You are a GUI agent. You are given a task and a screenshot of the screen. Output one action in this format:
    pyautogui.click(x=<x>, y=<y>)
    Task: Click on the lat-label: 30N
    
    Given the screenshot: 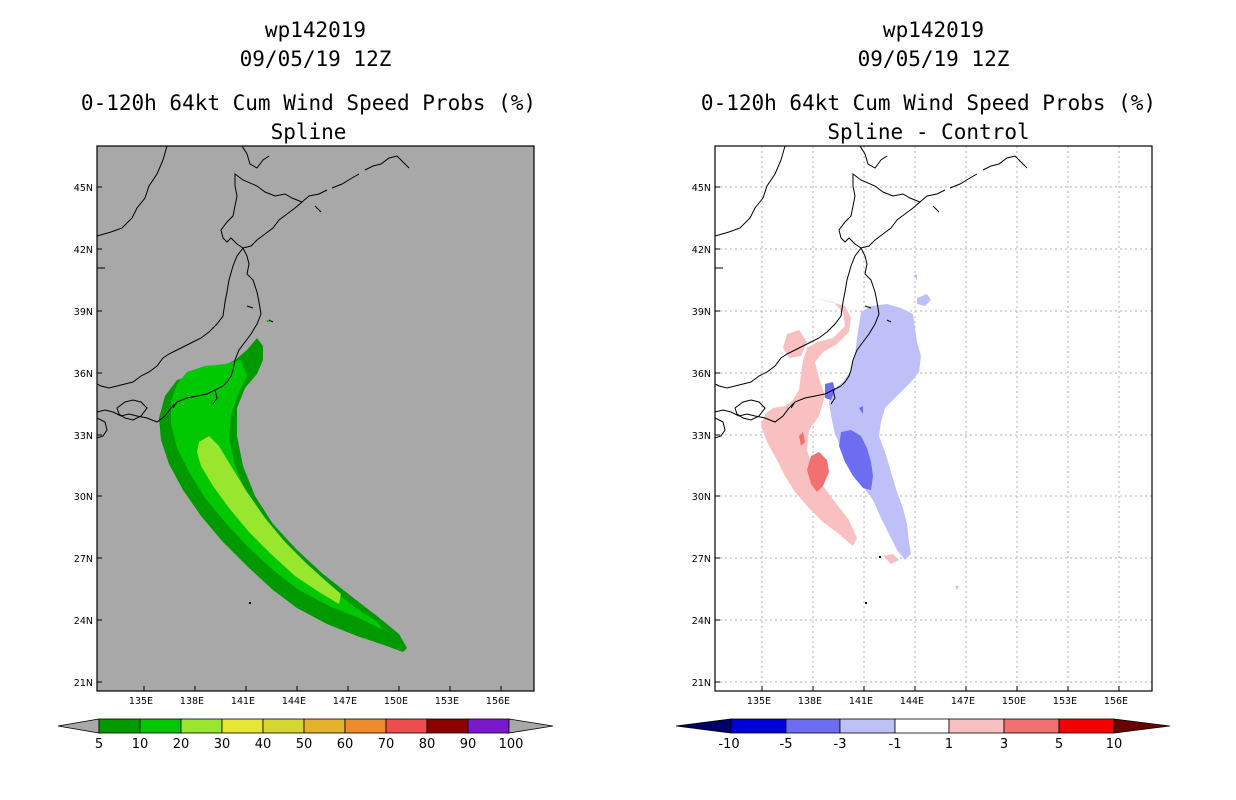 What is the action you would take?
    pyautogui.click(x=83, y=497)
    